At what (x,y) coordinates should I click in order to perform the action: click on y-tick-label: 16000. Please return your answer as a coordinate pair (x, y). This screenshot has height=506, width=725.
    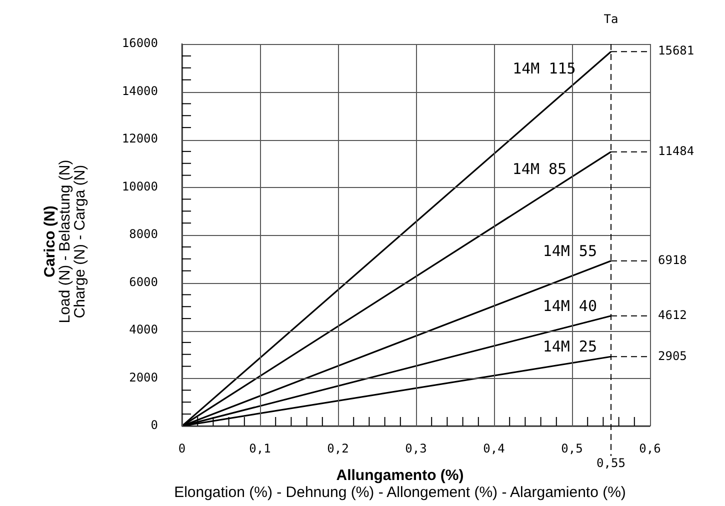
    Looking at the image, I should click on (140, 43).